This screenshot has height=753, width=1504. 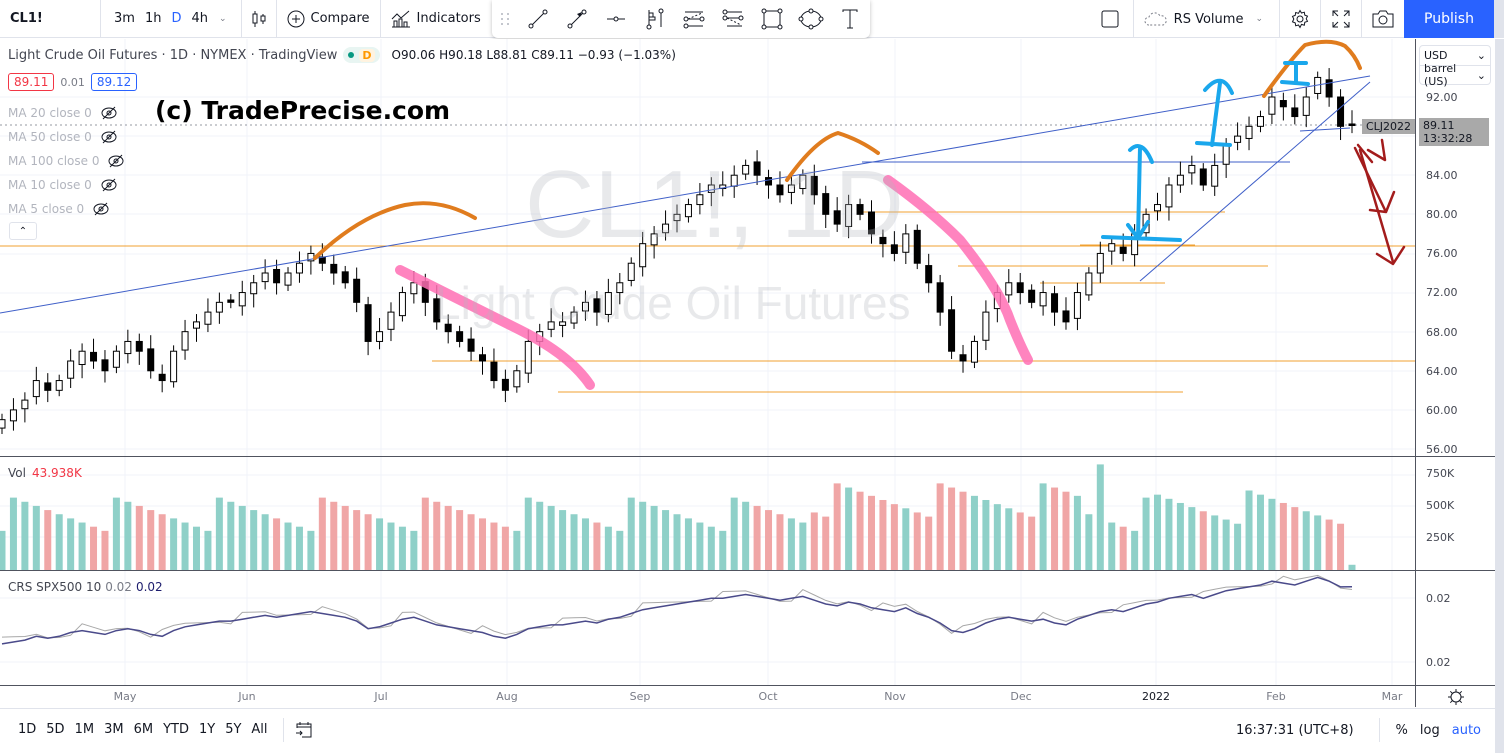 What do you see at coordinates (176, 729) in the screenshot?
I see `range-ytd: YTD` at bounding box center [176, 729].